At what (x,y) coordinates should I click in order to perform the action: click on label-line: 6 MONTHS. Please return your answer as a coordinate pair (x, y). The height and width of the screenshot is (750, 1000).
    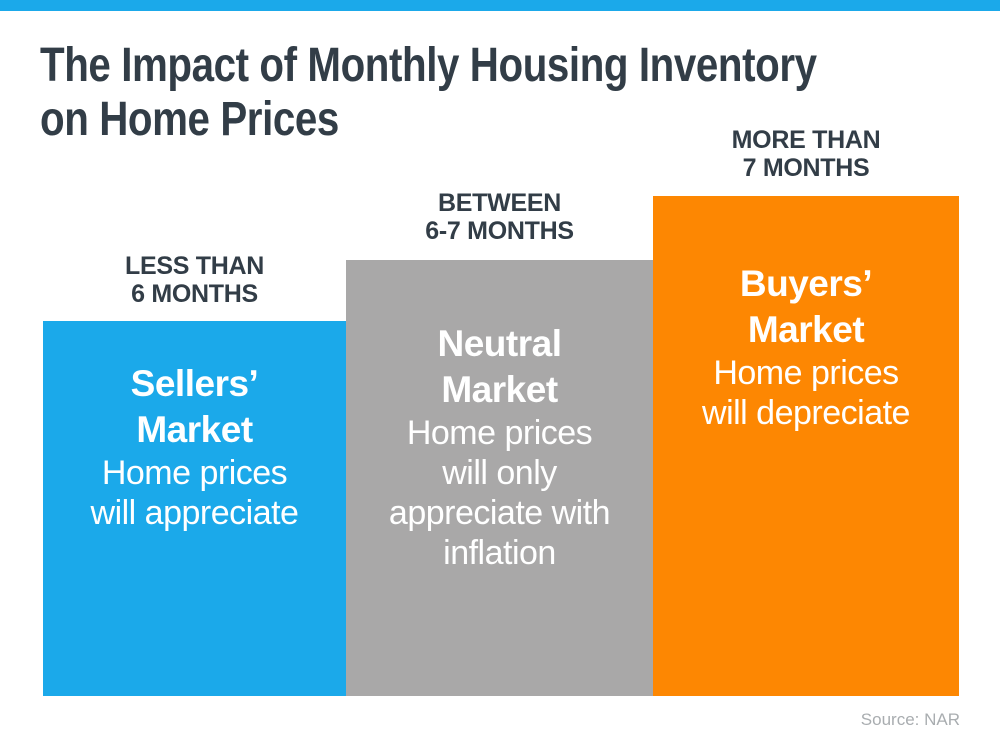
    Looking at the image, I should click on (194, 294).